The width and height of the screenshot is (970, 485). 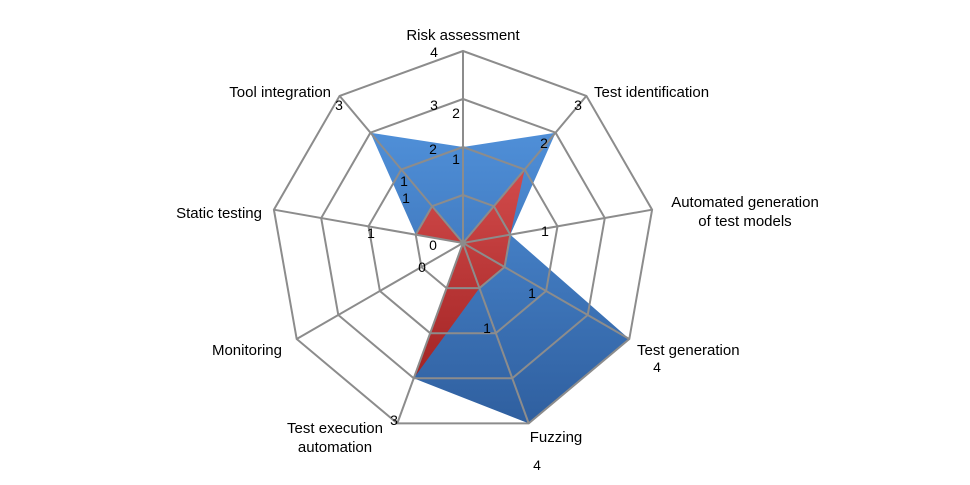 I want to click on tick-label-axis-5: 1, so click(x=487, y=328).